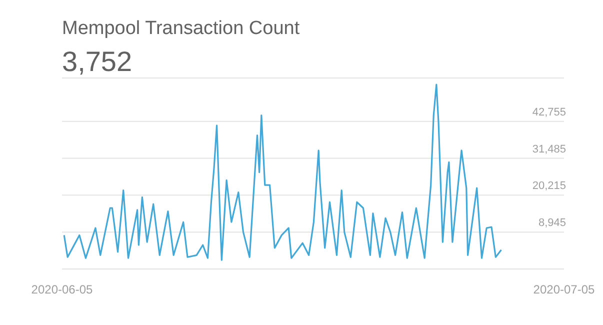 Image resolution: width=603 pixels, height=325 pixels. I want to click on y-tick-label: 20,215, so click(549, 186).